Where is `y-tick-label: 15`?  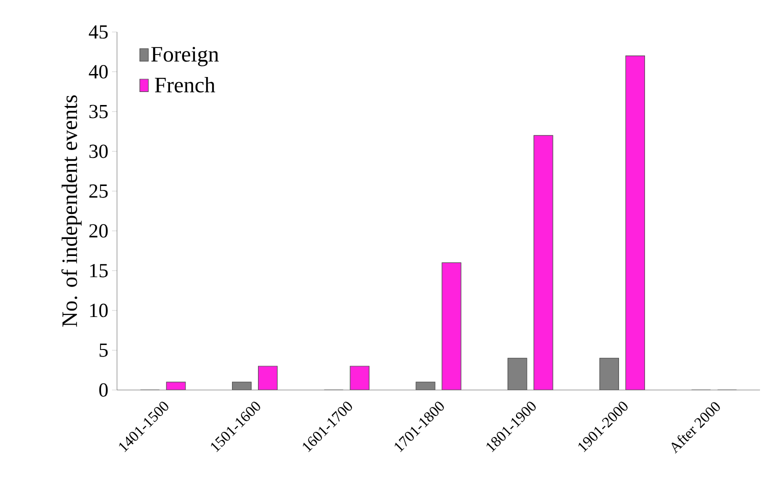
y-tick-label: 15 is located at coordinates (99, 271).